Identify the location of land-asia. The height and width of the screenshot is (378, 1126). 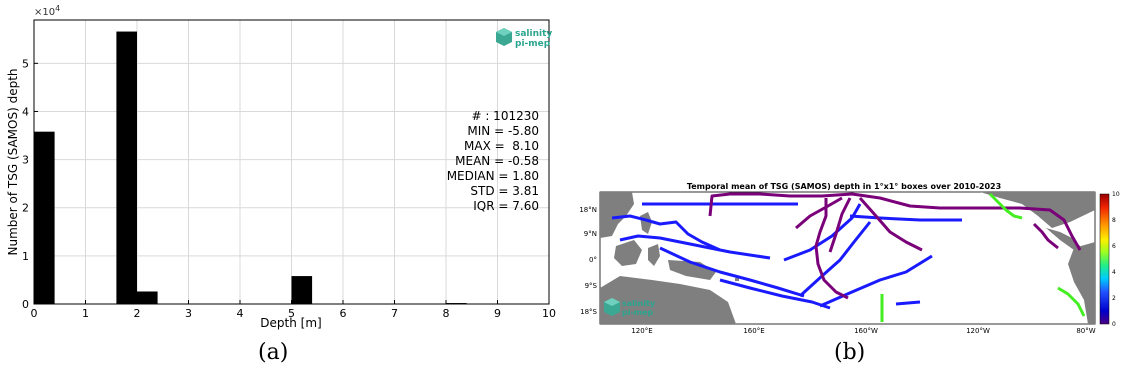
(617, 215).